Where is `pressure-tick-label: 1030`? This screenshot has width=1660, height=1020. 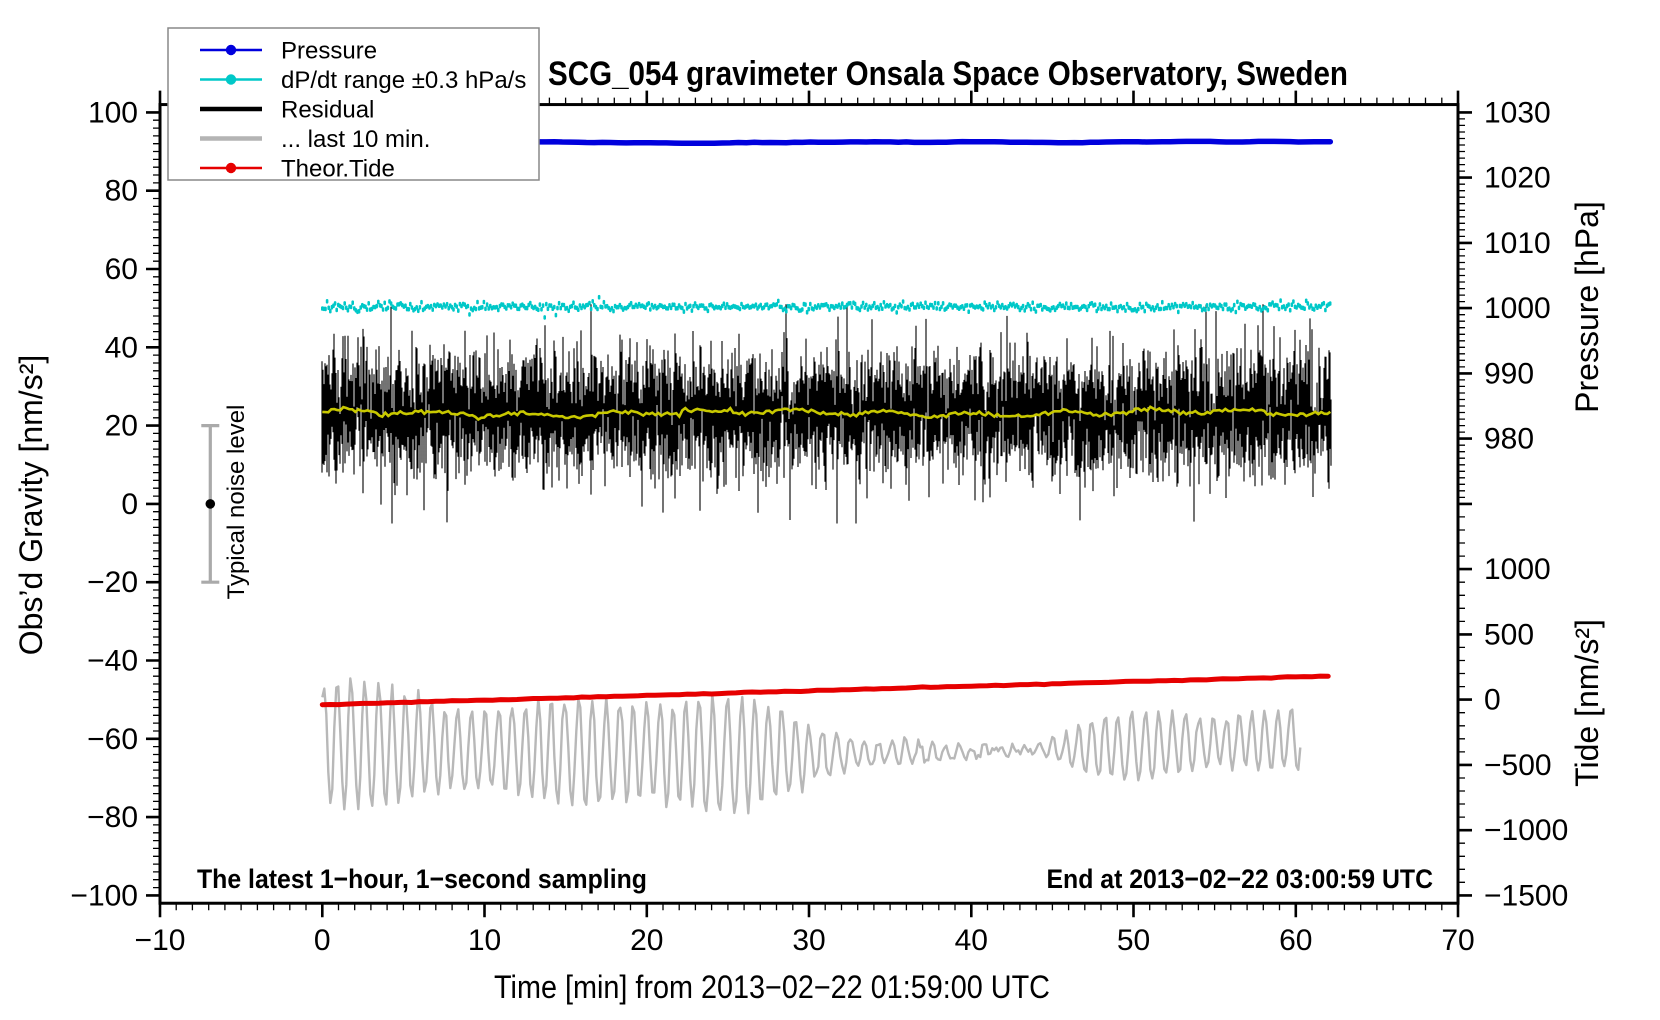 pressure-tick-label: 1030 is located at coordinates (1517, 112).